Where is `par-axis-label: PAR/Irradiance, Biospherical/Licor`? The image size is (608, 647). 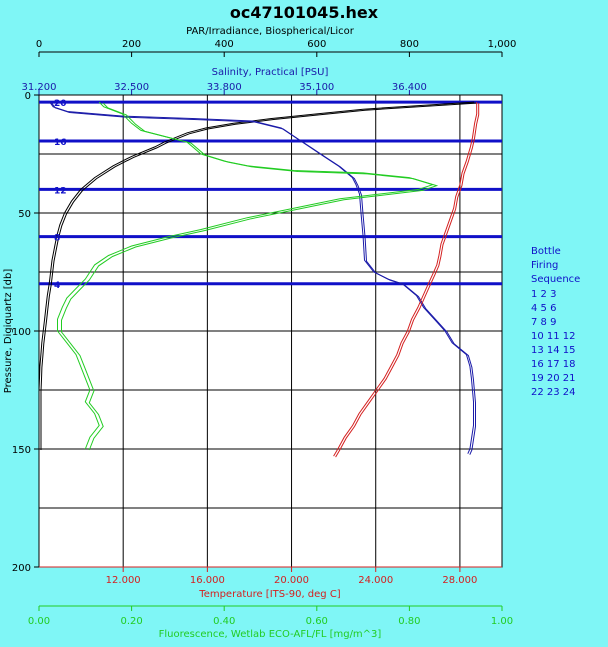
par-axis-label: PAR/Irradiance, Biospherical/Licor is located at coordinates (270, 31).